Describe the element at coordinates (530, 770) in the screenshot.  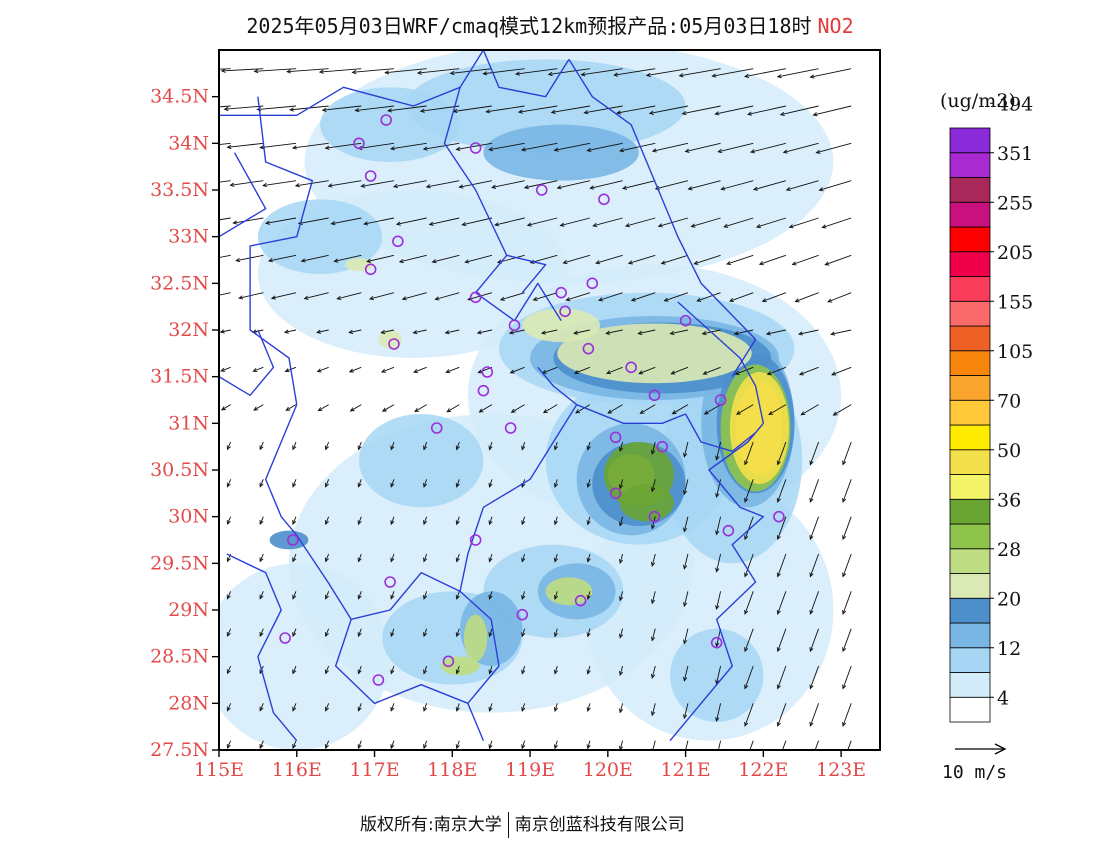
I see `lon-tick-label: 119E` at that location.